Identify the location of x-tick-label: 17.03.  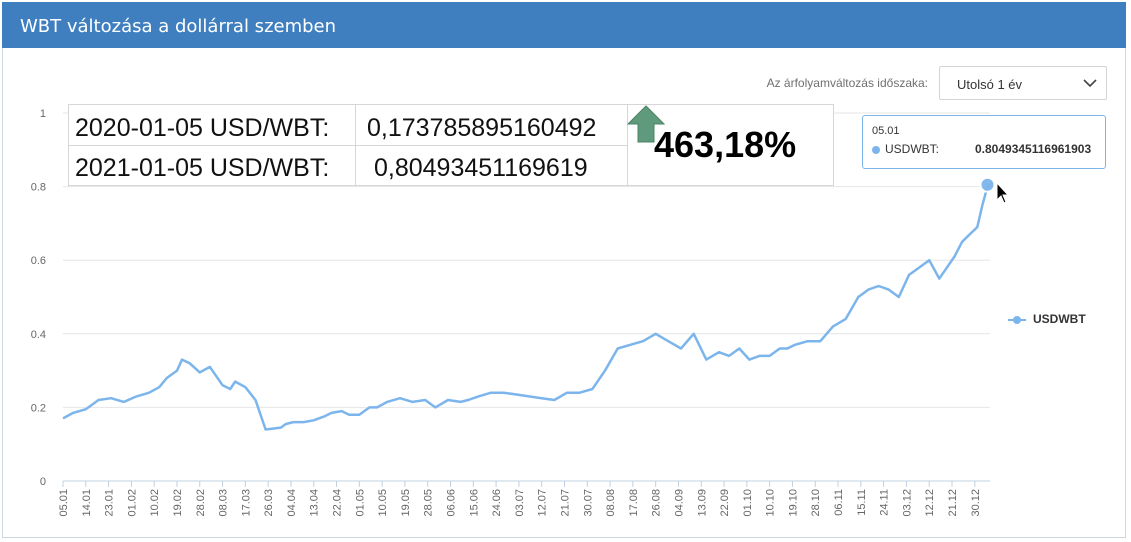
(246, 503).